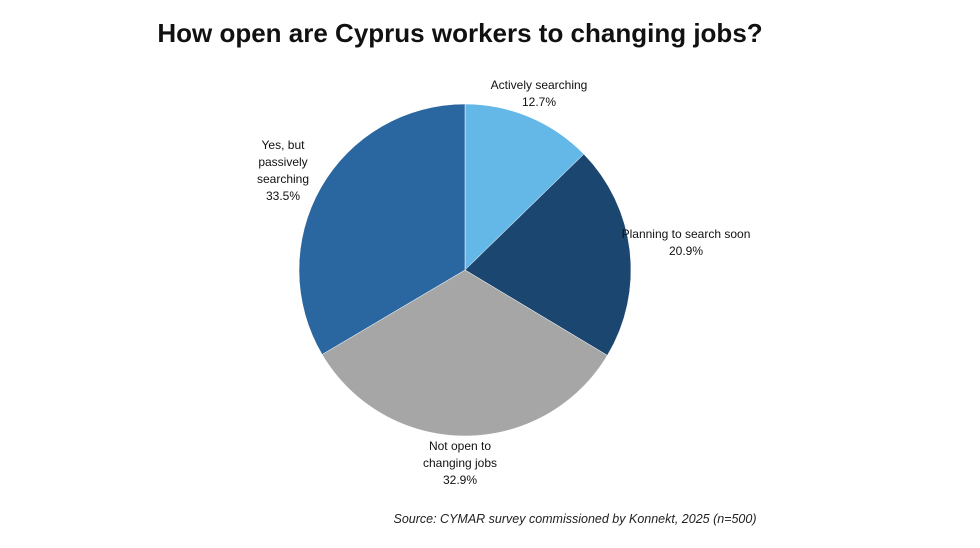 This screenshot has width=980, height=548. I want to click on value-label: 20.9%, so click(686, 251).